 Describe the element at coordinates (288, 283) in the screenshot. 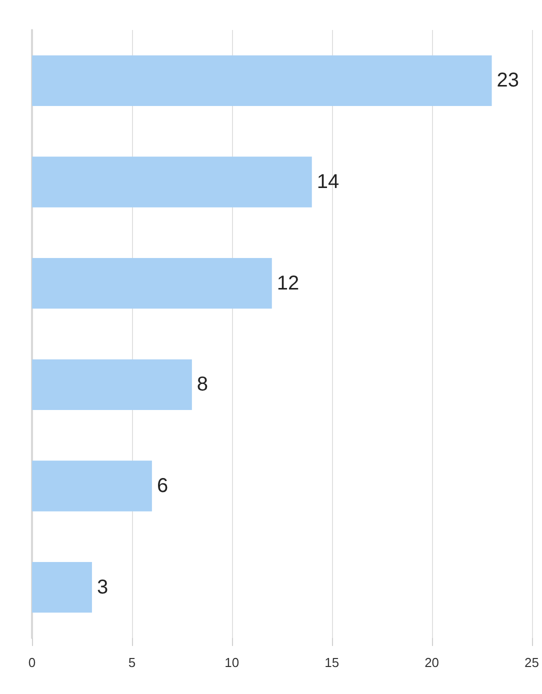

I see `data-label: 12` at that location.